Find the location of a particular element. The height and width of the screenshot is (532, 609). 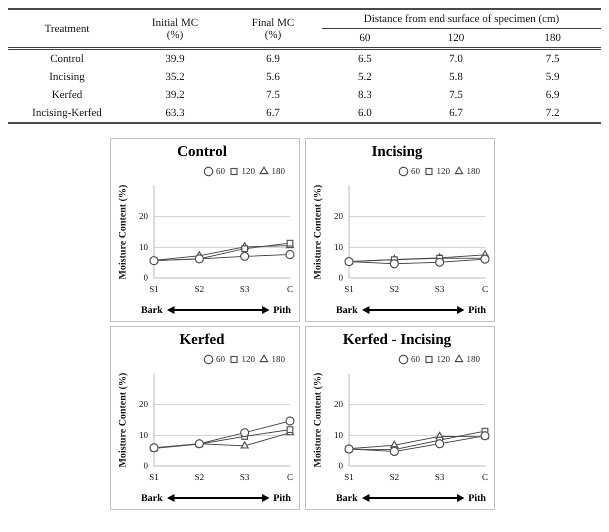

data-label: 5.8 is located at coordinates (456, 77).